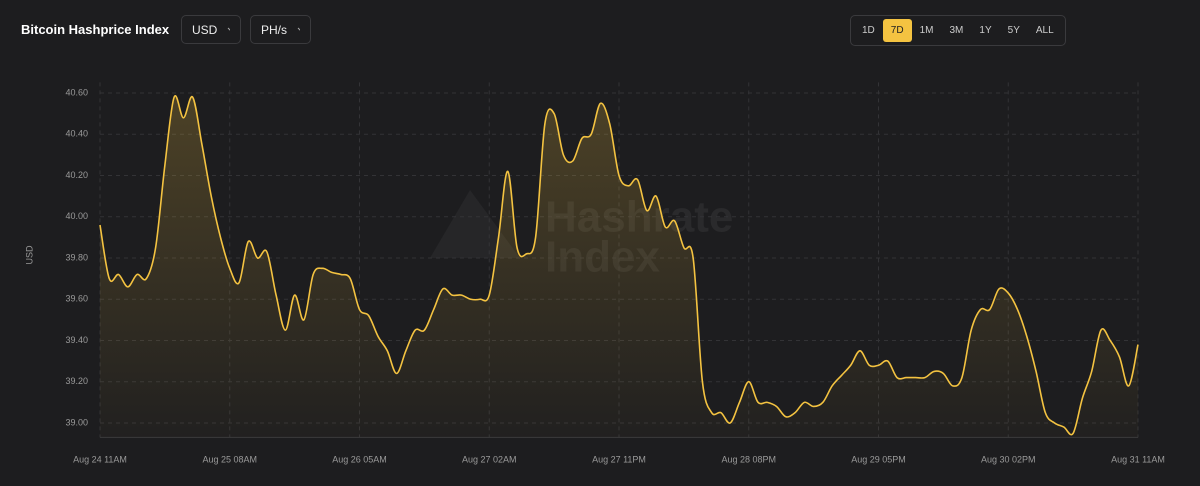  What do you see at coordinates (76, 175) in the screenshot?
I see `y-tick-label: 40.20` at bounding box center [76, 175].